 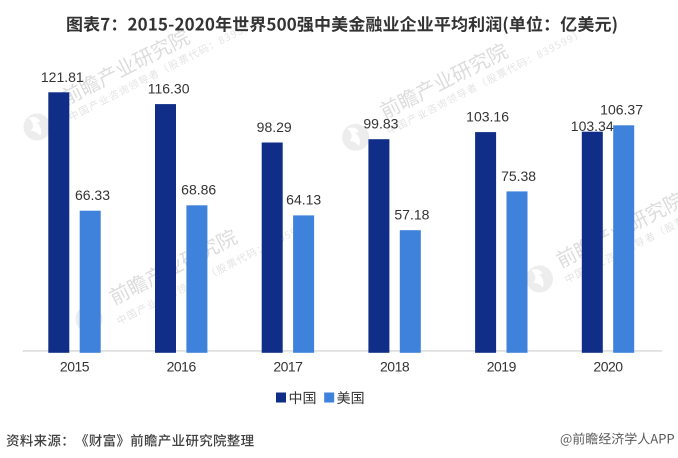 I want to click on svg-text: 2016, so click(x=182, y=367).